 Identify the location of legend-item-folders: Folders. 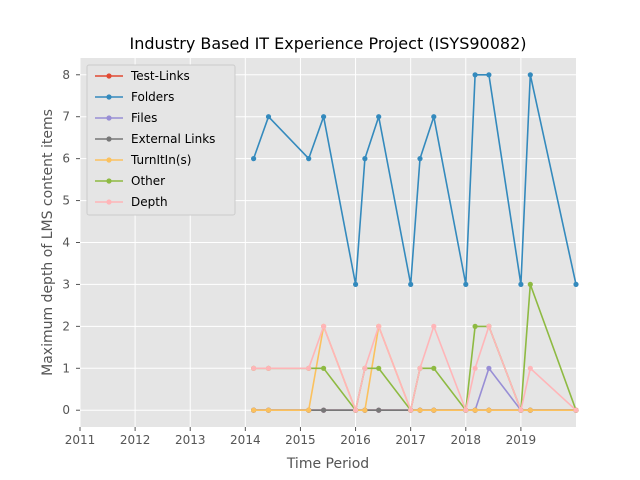
(134, 97).